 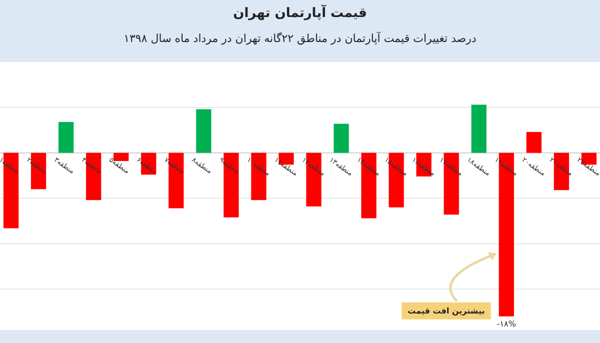 What do you see at coordinates (300, 38) in the screenshot?
I see `chart-subtitle: درصد تغییرات قیمت آپارتمان در مناطق ۲۲گانه تهران در مرداد ماه سال ۱۳۹۸` at bounding box center [300, 38].